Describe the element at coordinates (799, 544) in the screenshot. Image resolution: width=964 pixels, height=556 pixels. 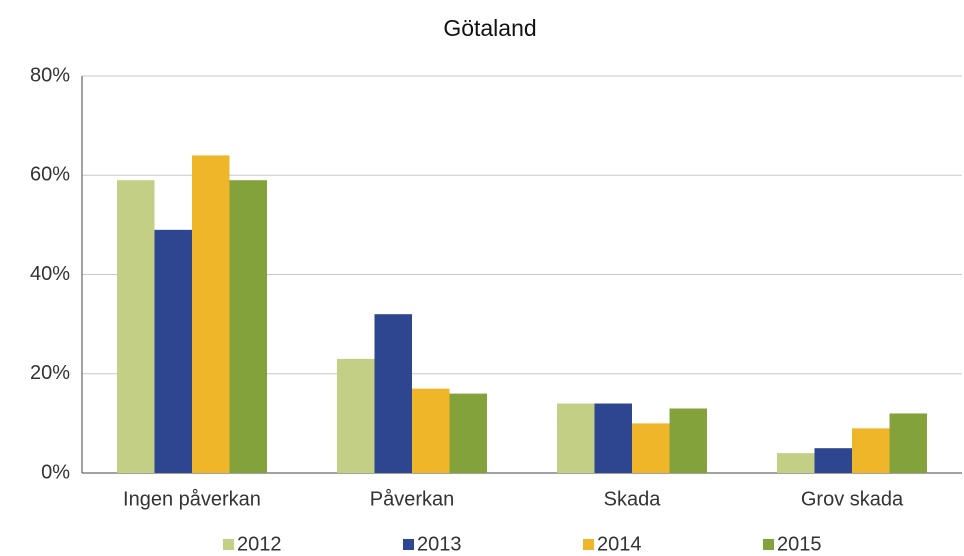
I see `legend-label: 2015` at that location.